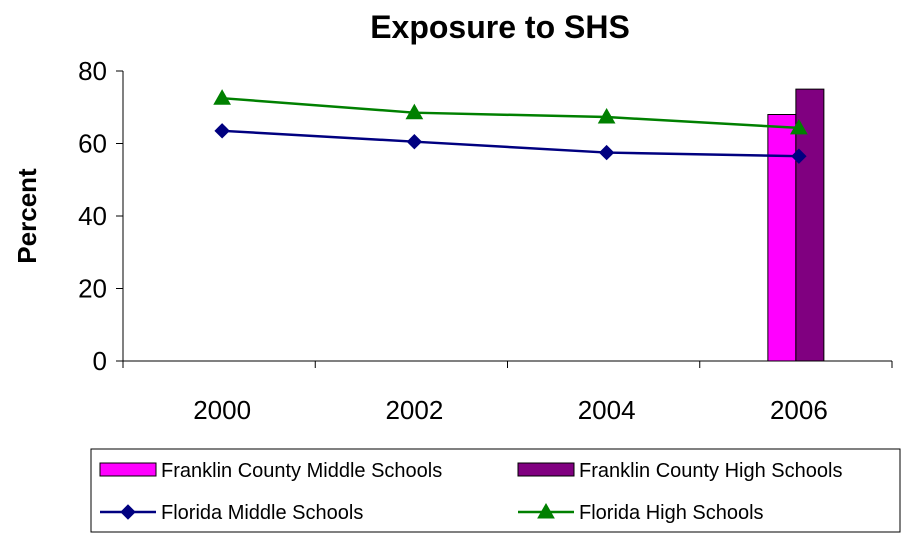  I want to click on y-axis-label: Percent, so click(27, 216).